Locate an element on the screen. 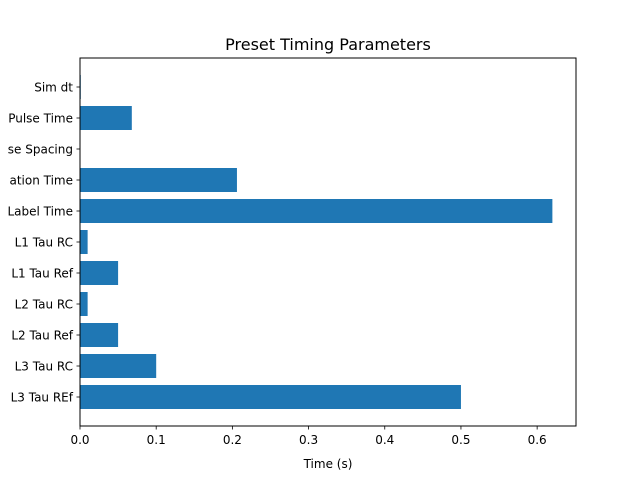 The image size is (640, 480). chart-title: Preset Timing Parameters is located at coordinates (328, 44).